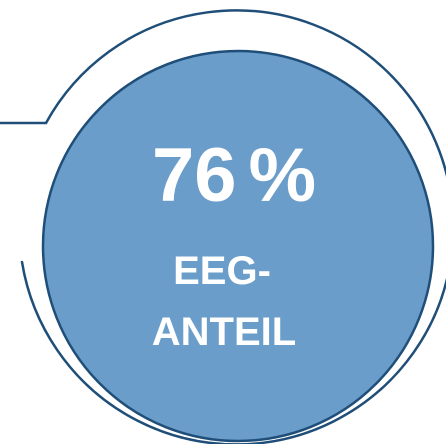 The height and width of the screenshot is (444, 446). I want to click on percentage-unit: %, so click(282, 175).